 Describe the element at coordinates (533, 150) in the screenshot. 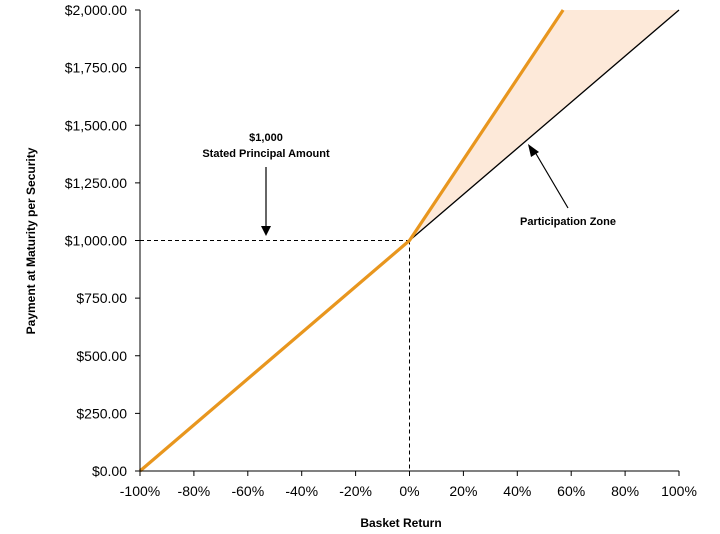

I see `participation-arrow-head` at that location.